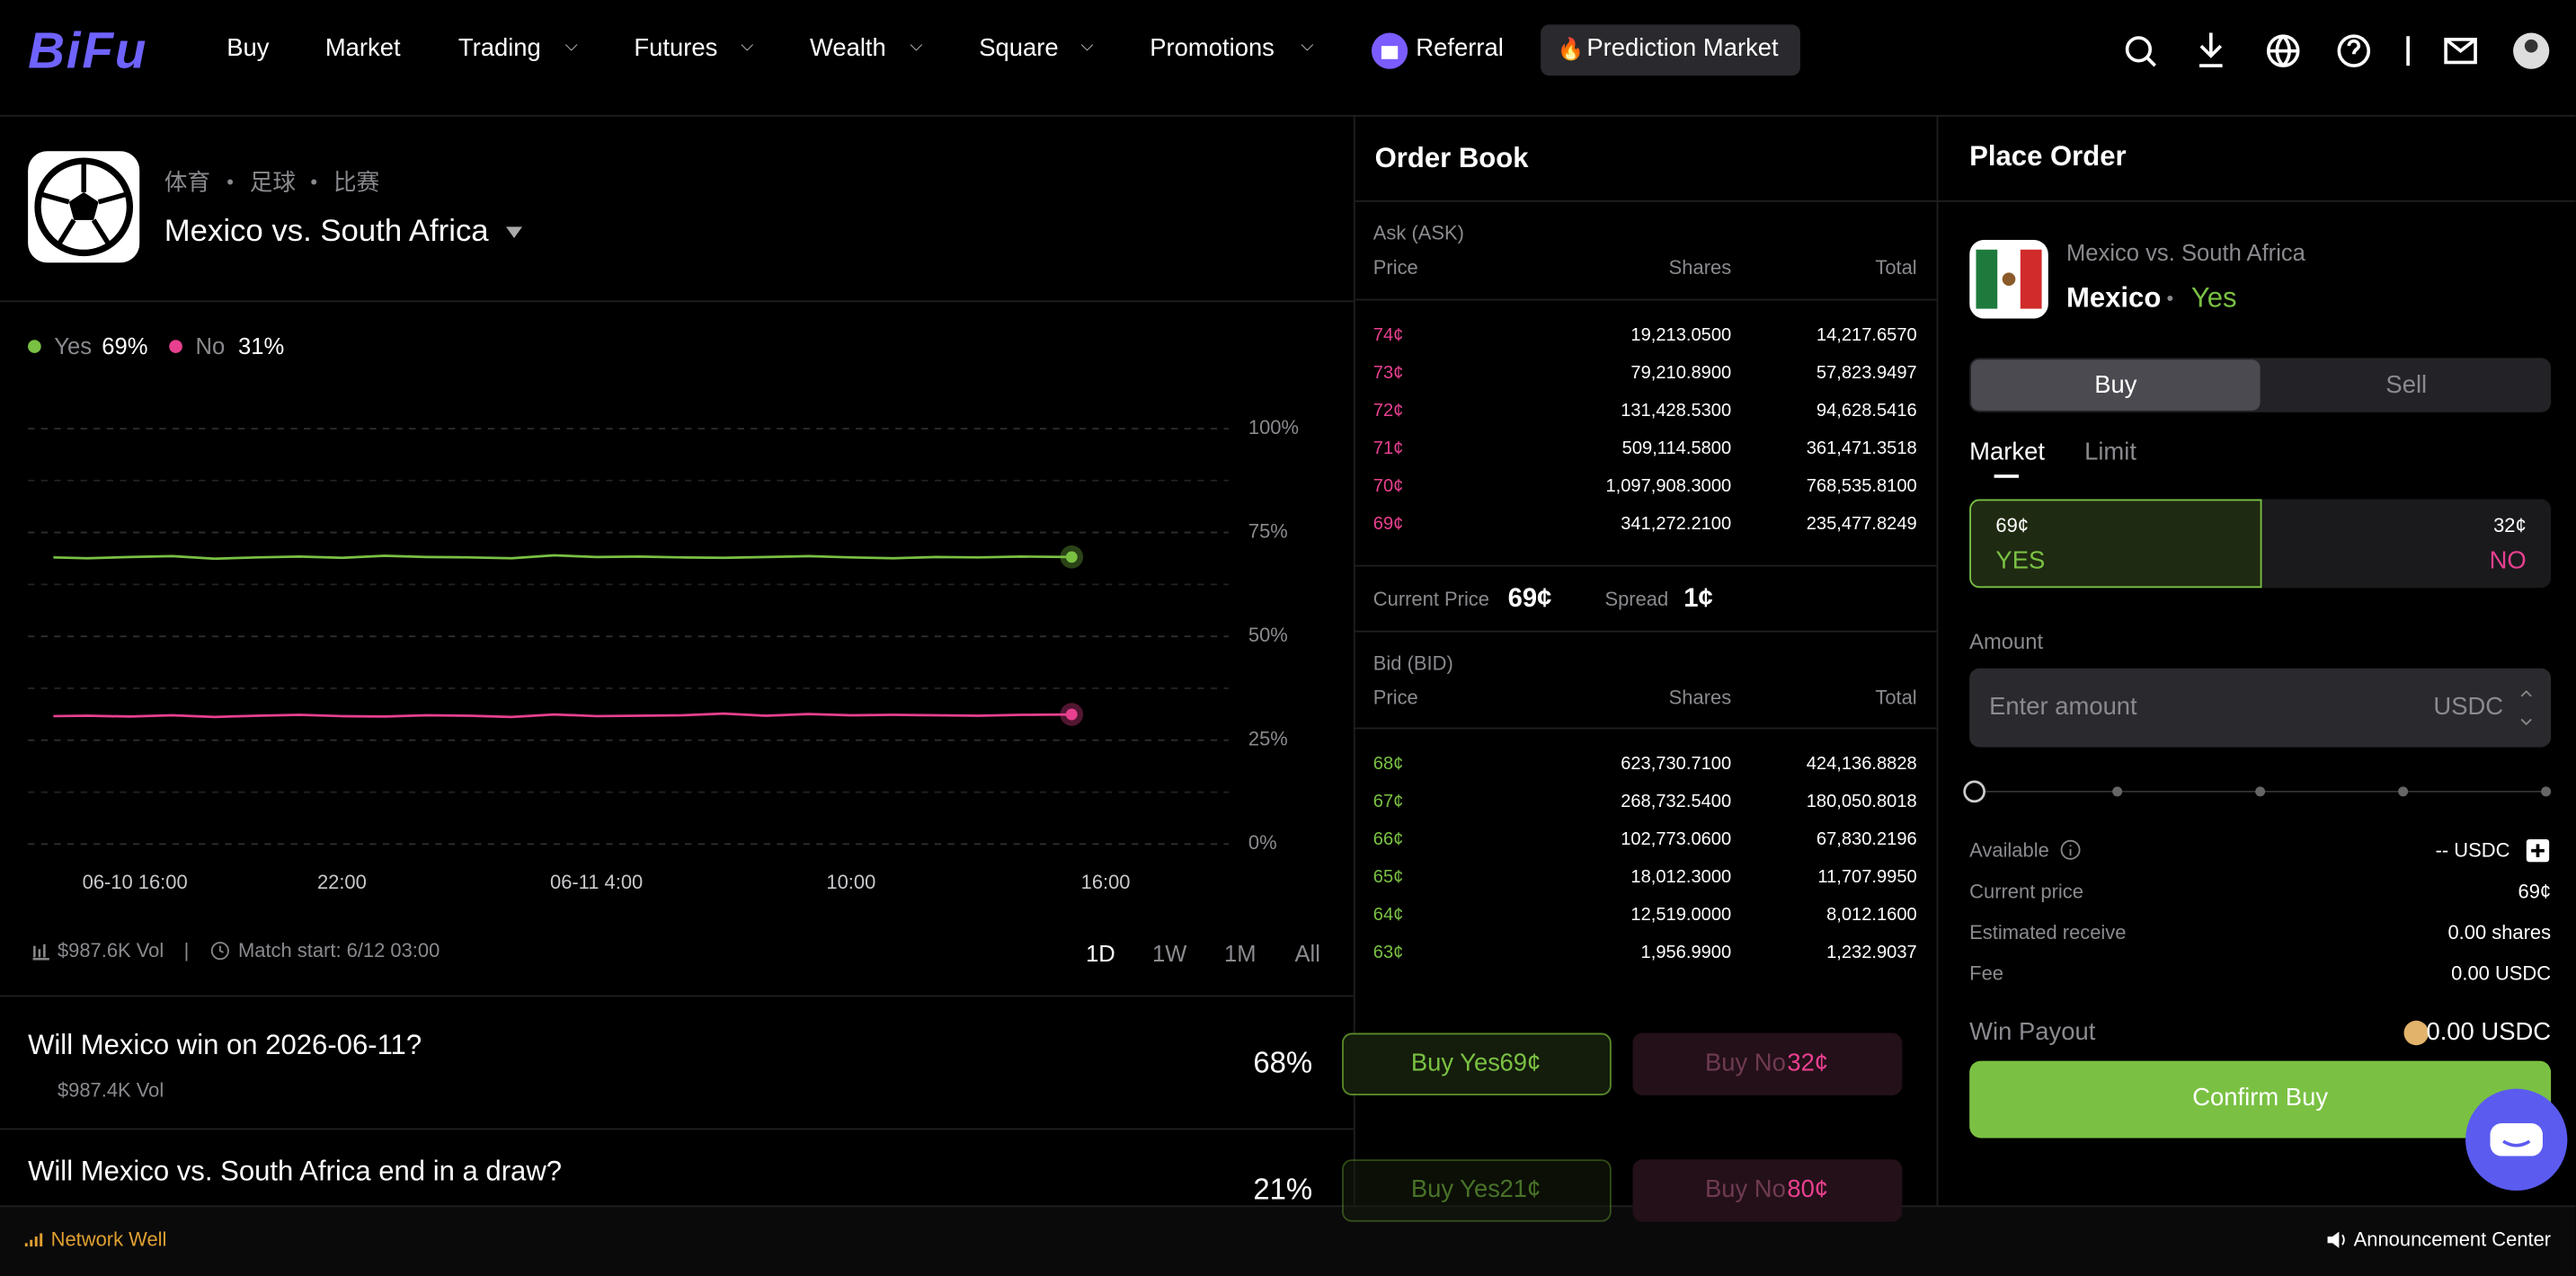 This screenshot has height=1276, width=2576. What do you see at coordinates (1520, 1189) in the screenshot?
I see `buy-yes-price: 21¢` at bounding box center [1520, 1189].